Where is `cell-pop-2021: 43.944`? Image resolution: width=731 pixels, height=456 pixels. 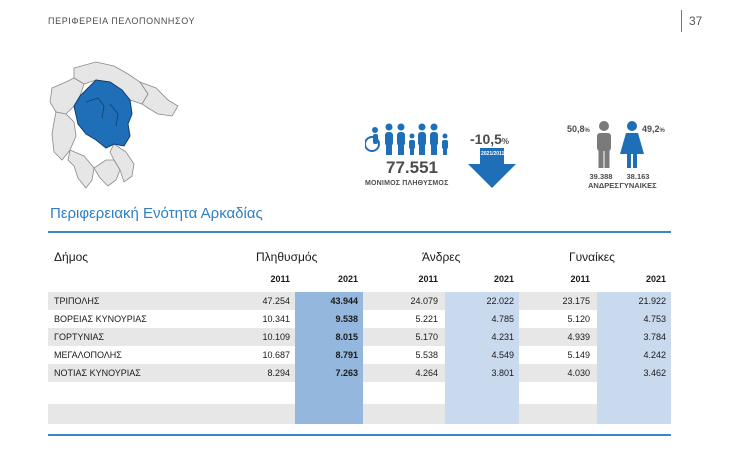 cell-pop-2021: 43.944 is located at coordinates (344, 301).